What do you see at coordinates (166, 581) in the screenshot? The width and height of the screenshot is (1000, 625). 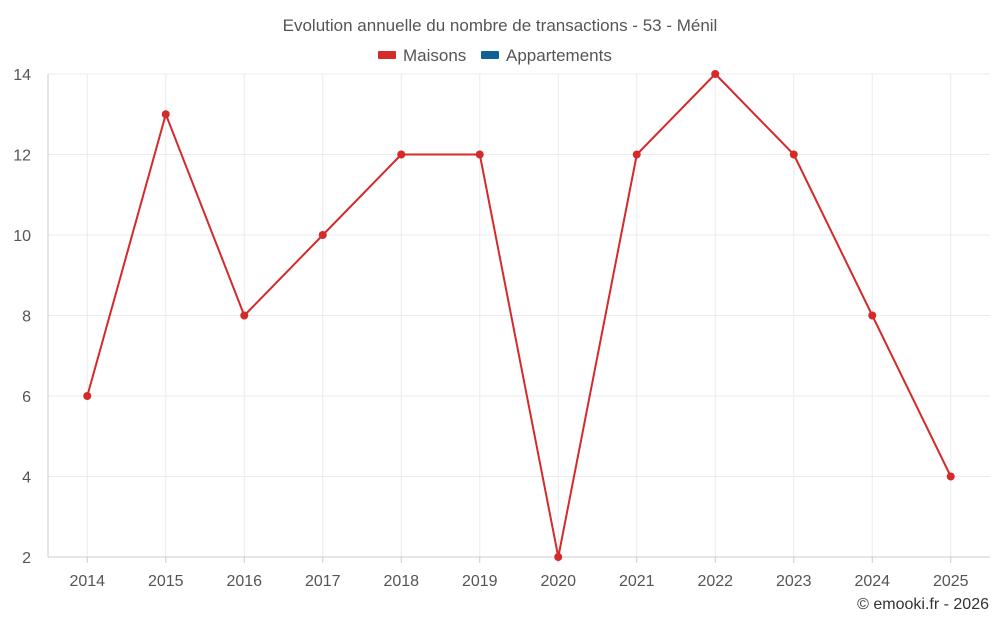 I see `x-tick-label: 2015` at bounding box center [166, 581].